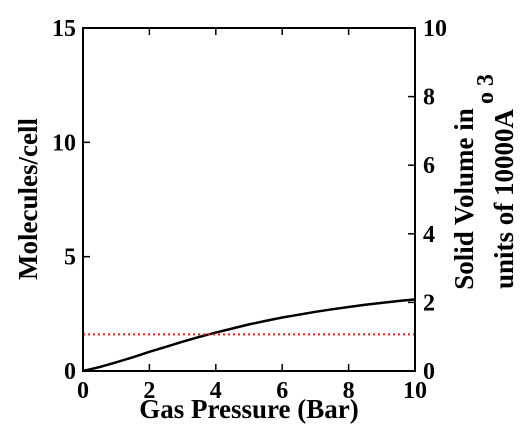  What do you see at coordinates (70, 372) in the screenshot?
I see `y-tick-label-0: 0` at bounding box center [70, 372].